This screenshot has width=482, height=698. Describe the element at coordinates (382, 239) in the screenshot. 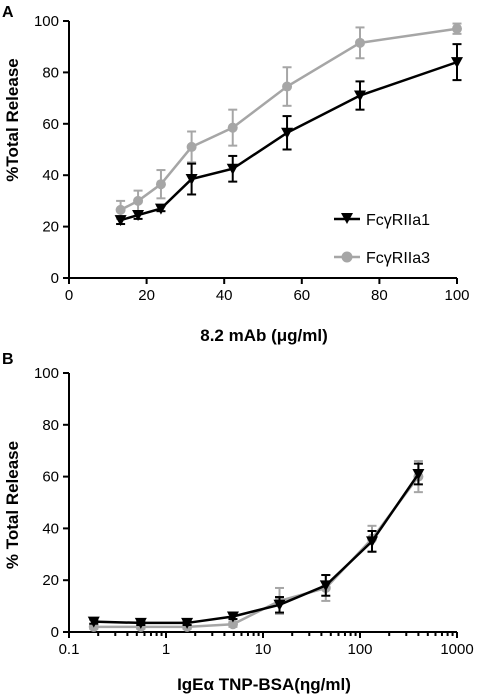

I see `panel-a-legend: FcγRIIa1 FcγRIIa3` at that location.